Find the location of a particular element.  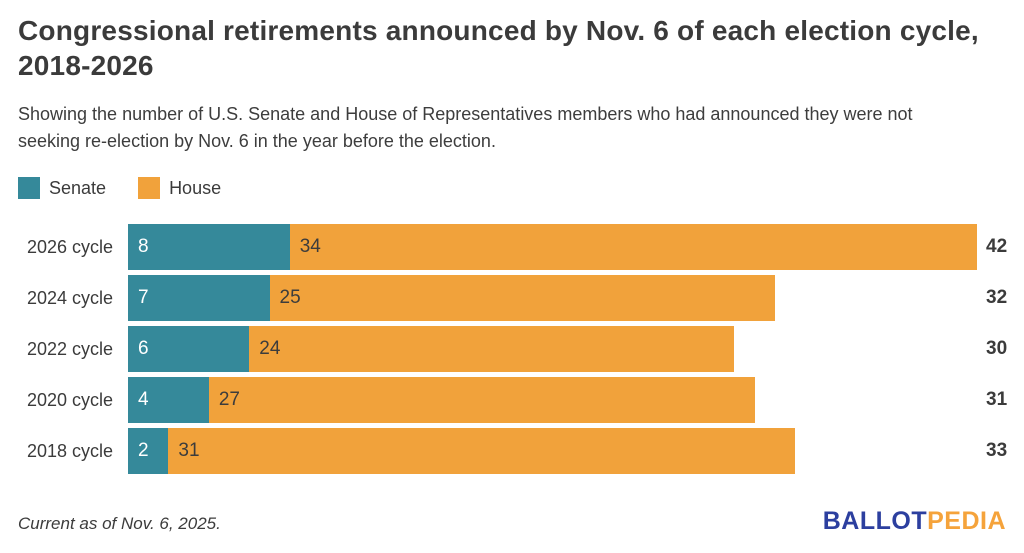

senate-bar-segment: 7 is located at coordinates (199, 298).